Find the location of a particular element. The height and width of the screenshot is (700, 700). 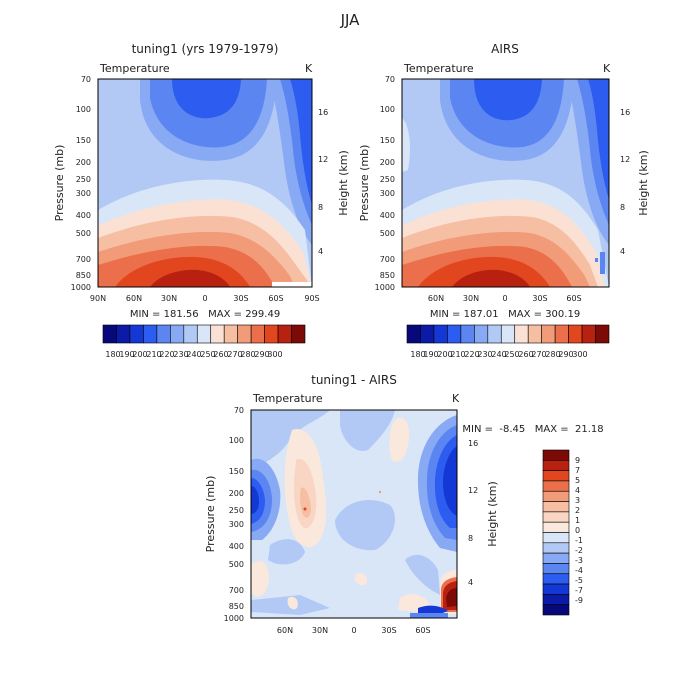

y2-tick-labels: 16 12 8 4 is located at coordinates (473, 513).